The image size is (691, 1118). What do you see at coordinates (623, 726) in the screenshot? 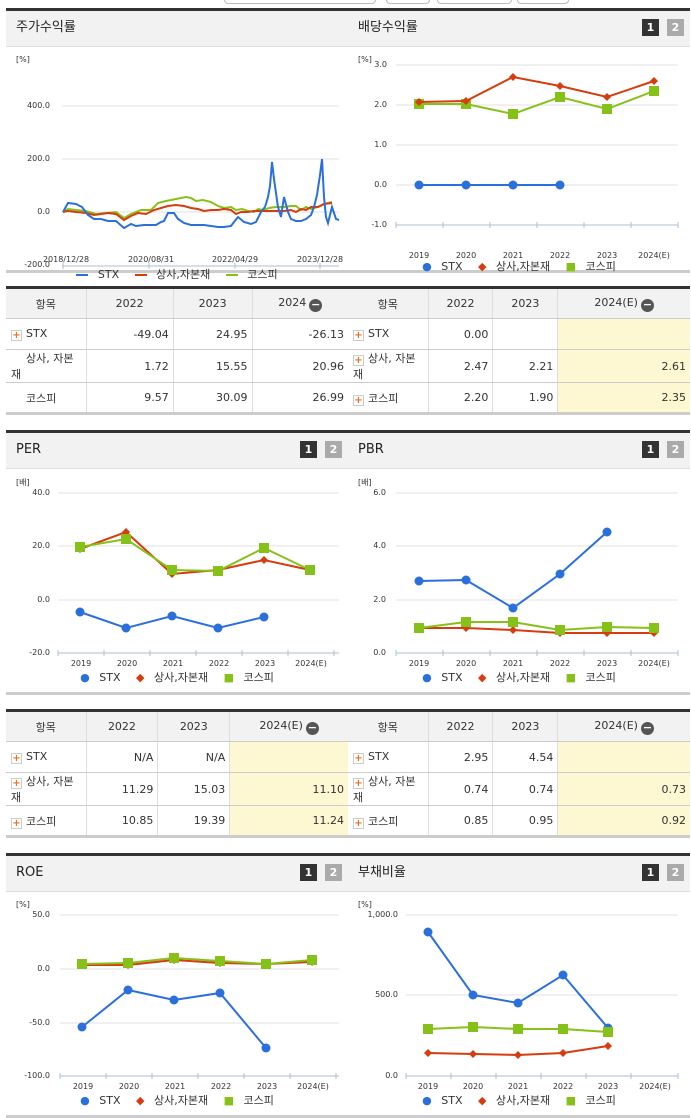
I see `column-header: 2024(E) −` at bounding box center [623, 726].